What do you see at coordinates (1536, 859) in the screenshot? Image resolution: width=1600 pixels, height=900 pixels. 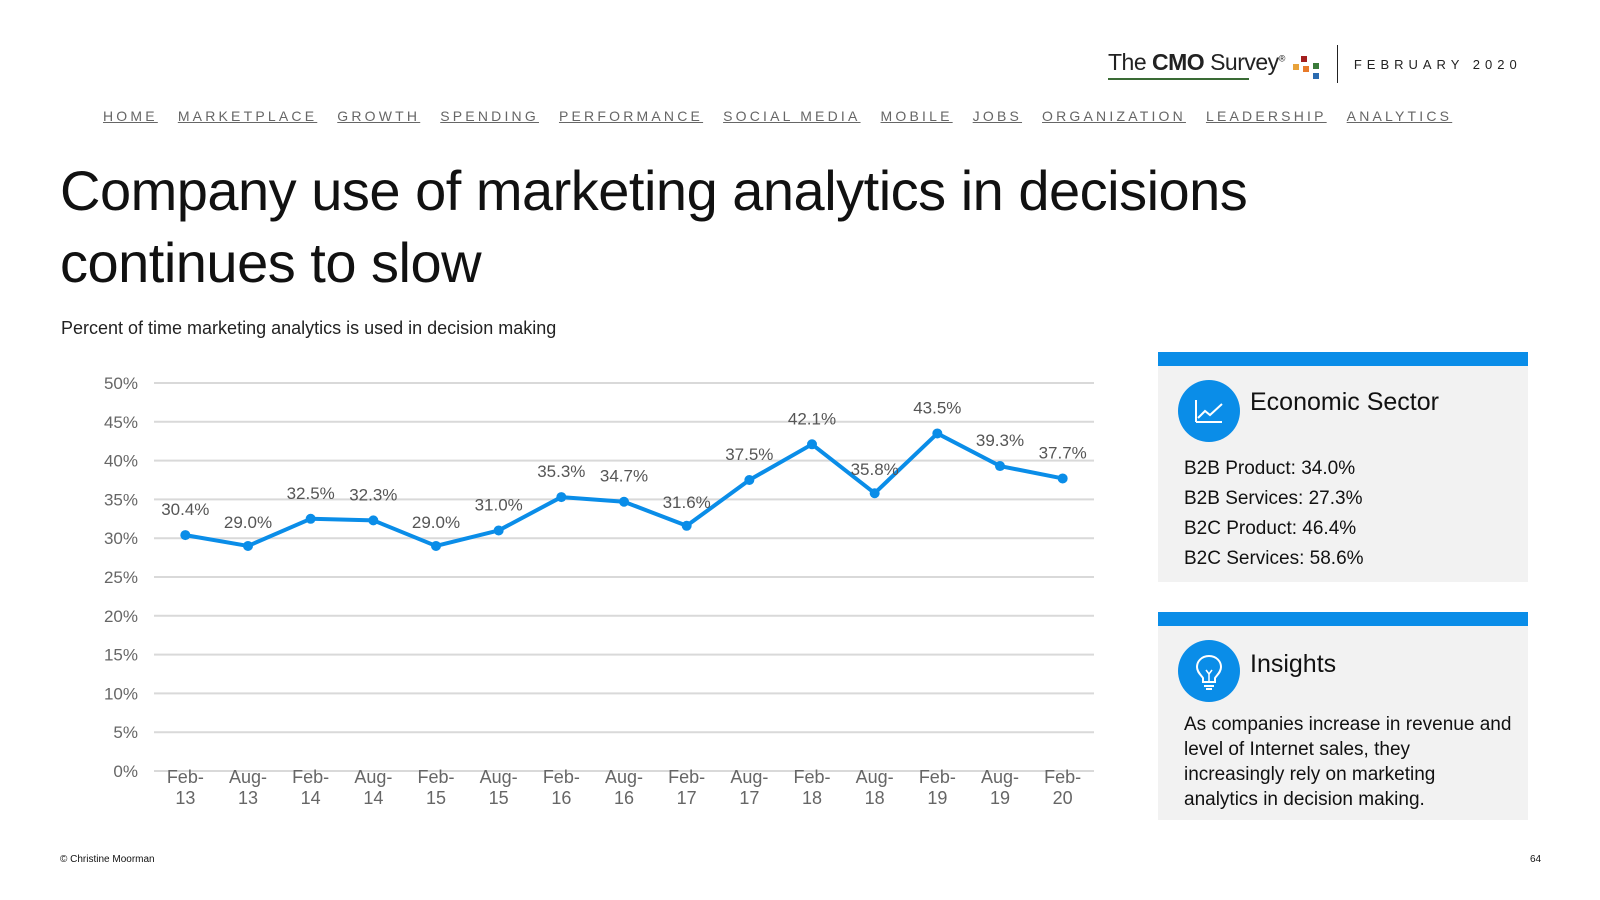 I see `page-number: 64` at bounding box center [1536, 859].